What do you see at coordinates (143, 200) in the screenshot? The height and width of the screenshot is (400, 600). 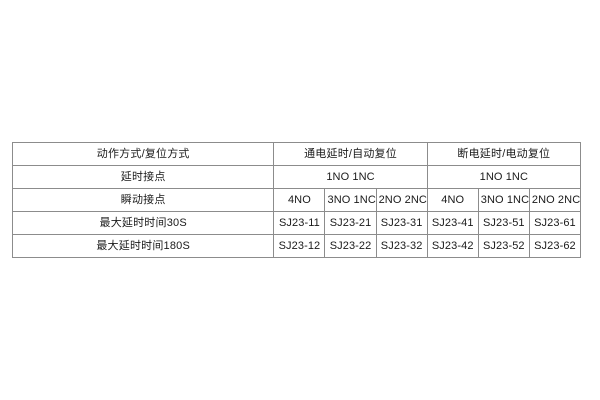 I see `row-header-cell: 瞬动接点` at bounding box center [143, 200].